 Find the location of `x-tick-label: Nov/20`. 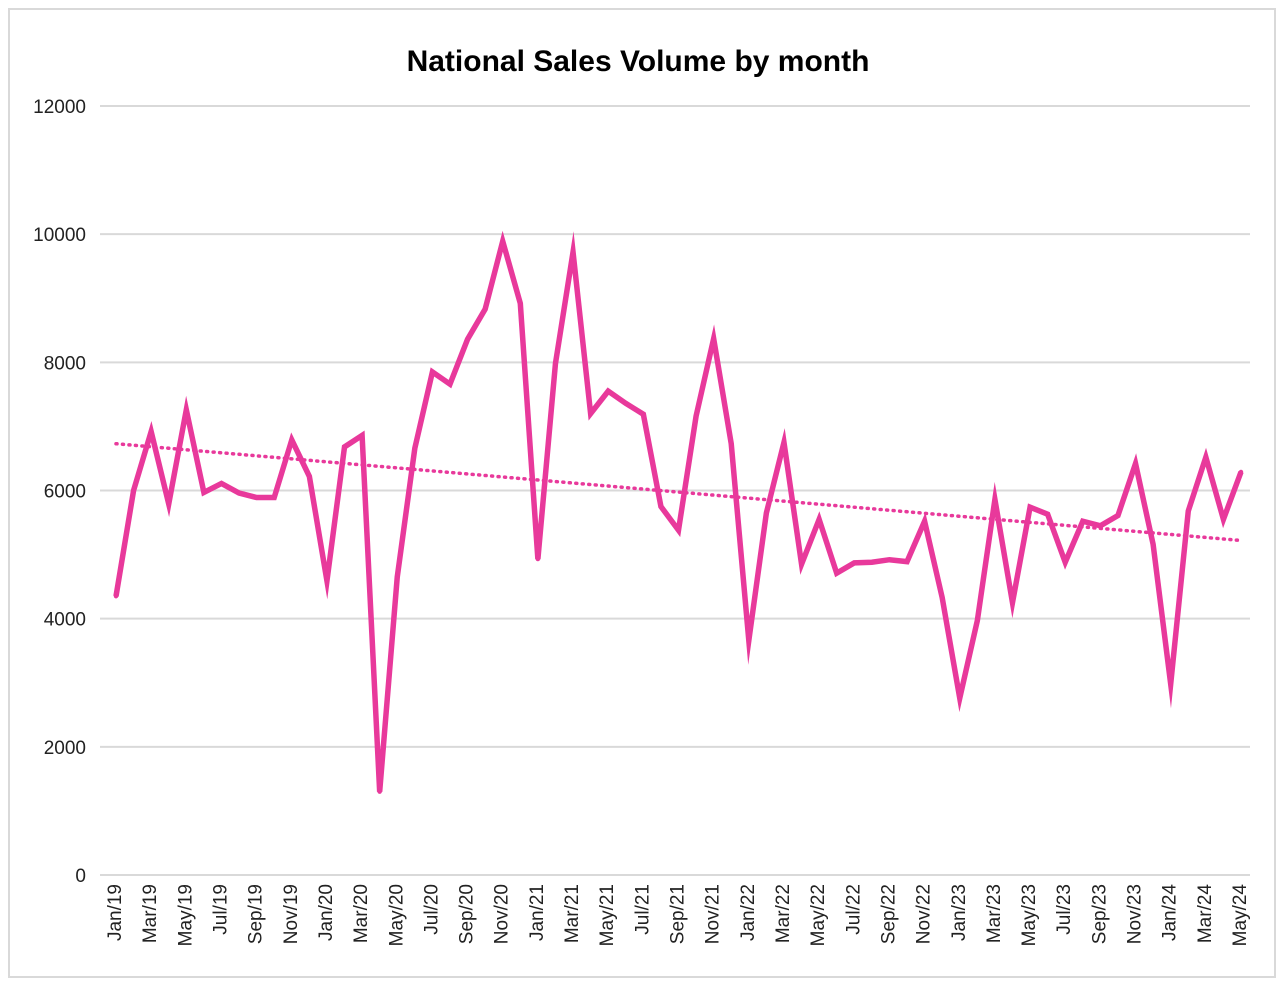

x-tick-label: Nov/20 is located at coordinates (502, 914).